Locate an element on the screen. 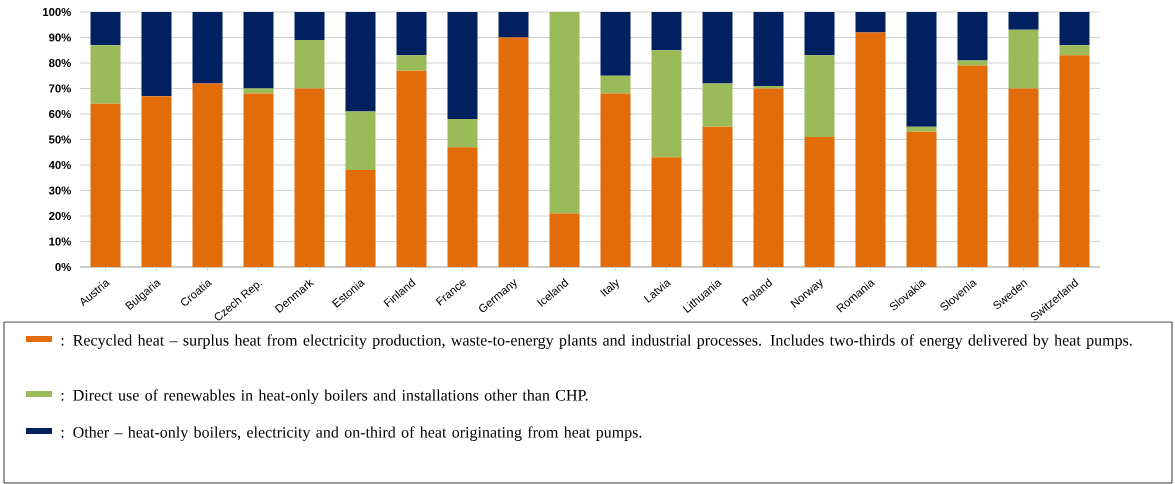 The height and width of the screenshot is (484, 1175). y-tick-label: 40% is located at coordinates (59, 164).